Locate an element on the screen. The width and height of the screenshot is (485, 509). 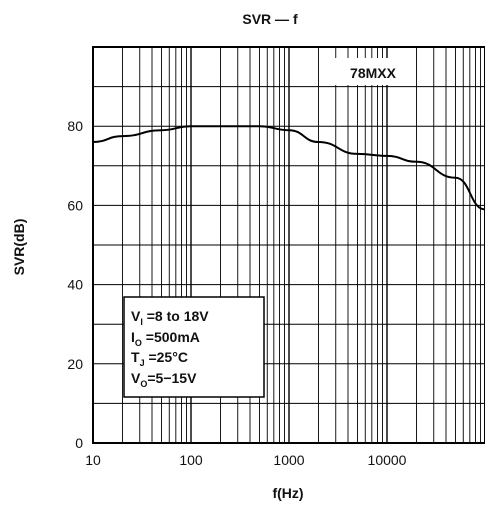
y-axis-label: SVR(dB) is located at coordinates (19, 247).